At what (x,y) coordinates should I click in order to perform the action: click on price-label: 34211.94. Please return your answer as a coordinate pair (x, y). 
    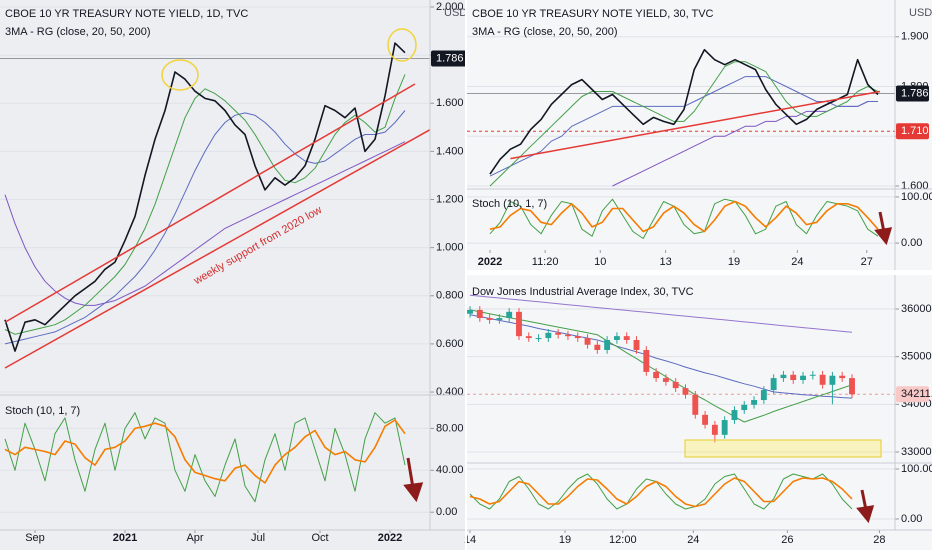
    Looking at the image, I should click on (916, 394).